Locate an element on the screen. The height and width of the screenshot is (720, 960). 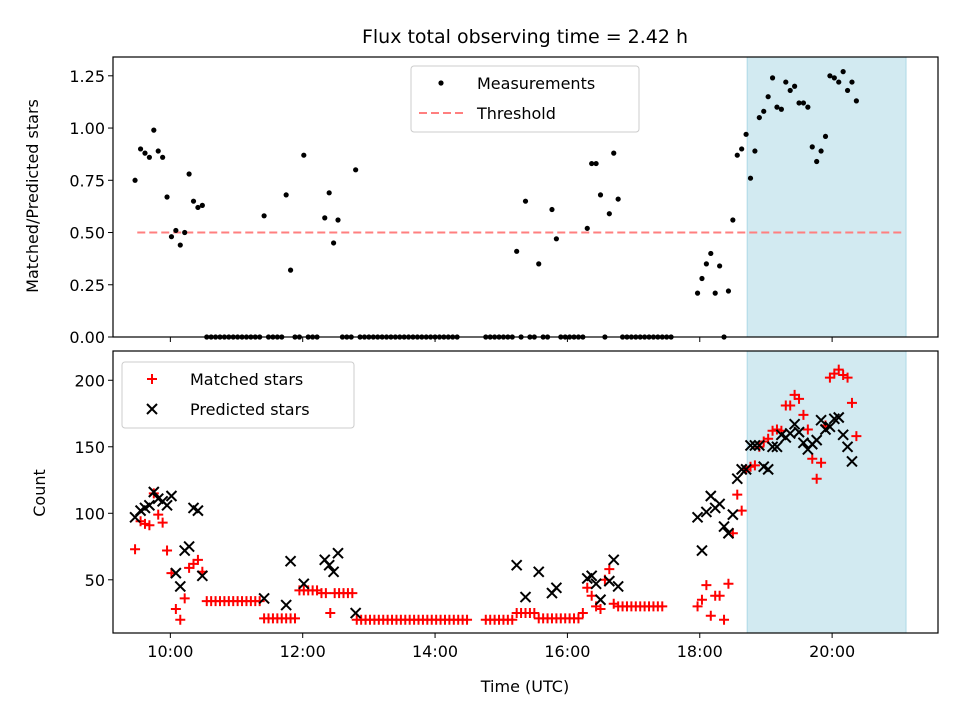
legend-threshold-label: Threshold is located at coordinates (516, 113).